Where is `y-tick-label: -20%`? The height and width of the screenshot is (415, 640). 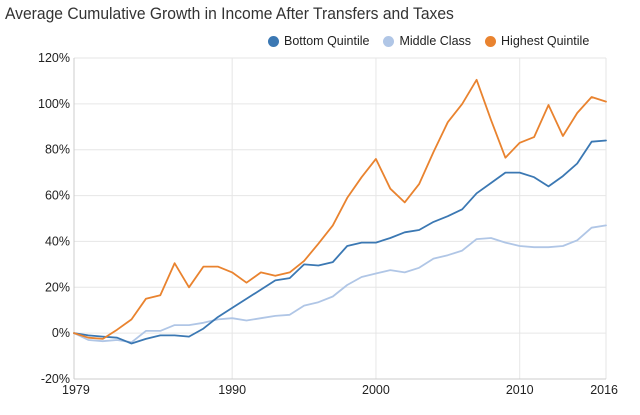 y-tick-label: -20% is located at coordinates (55, 379).